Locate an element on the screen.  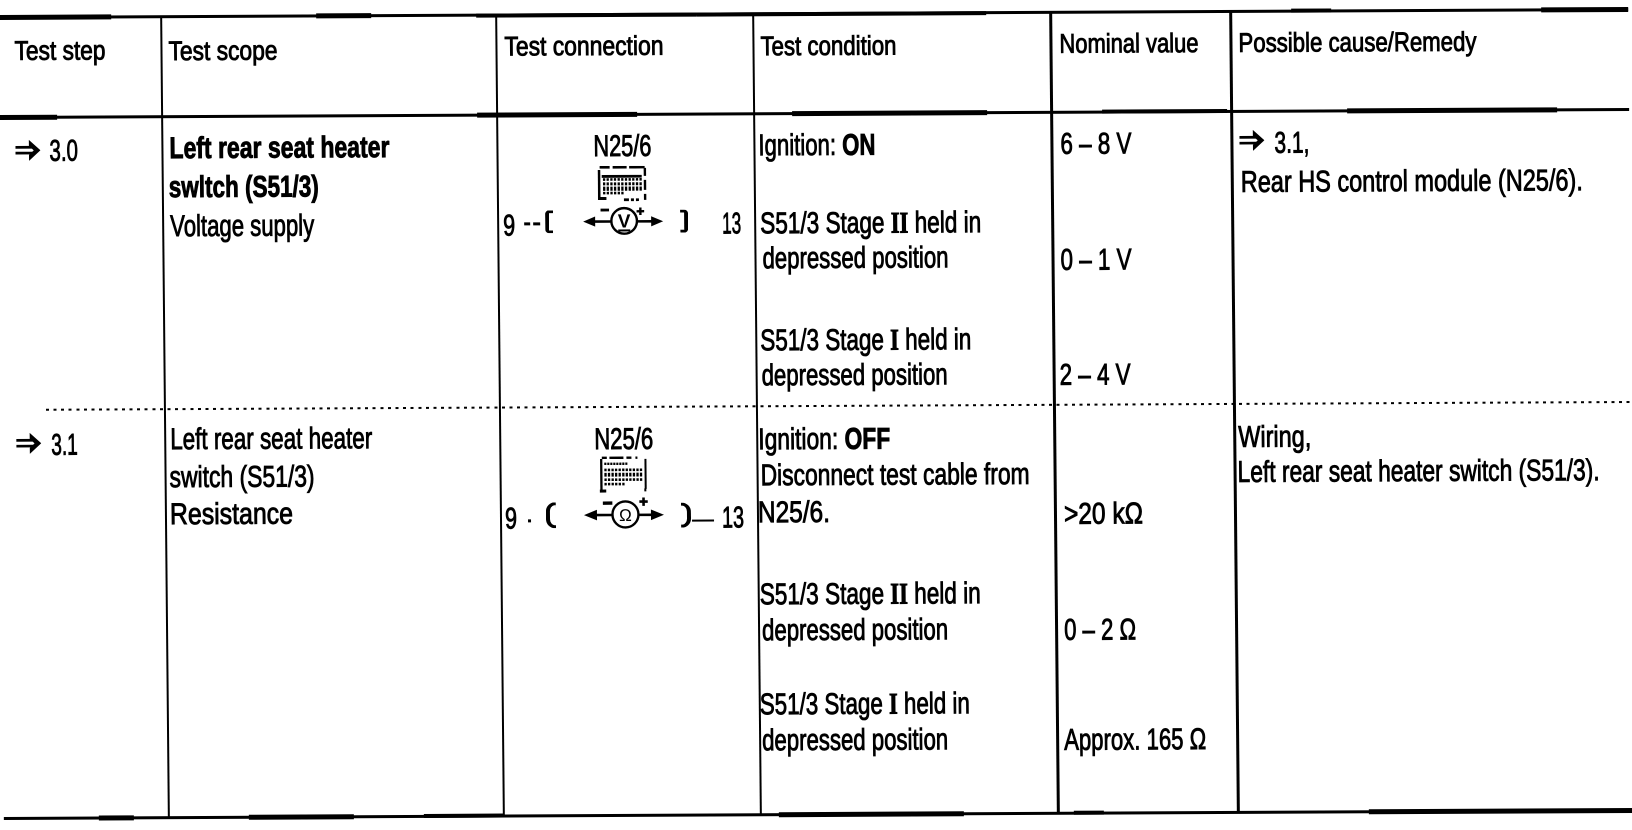
svg-text: Ω is located at coordinates (625, 515).